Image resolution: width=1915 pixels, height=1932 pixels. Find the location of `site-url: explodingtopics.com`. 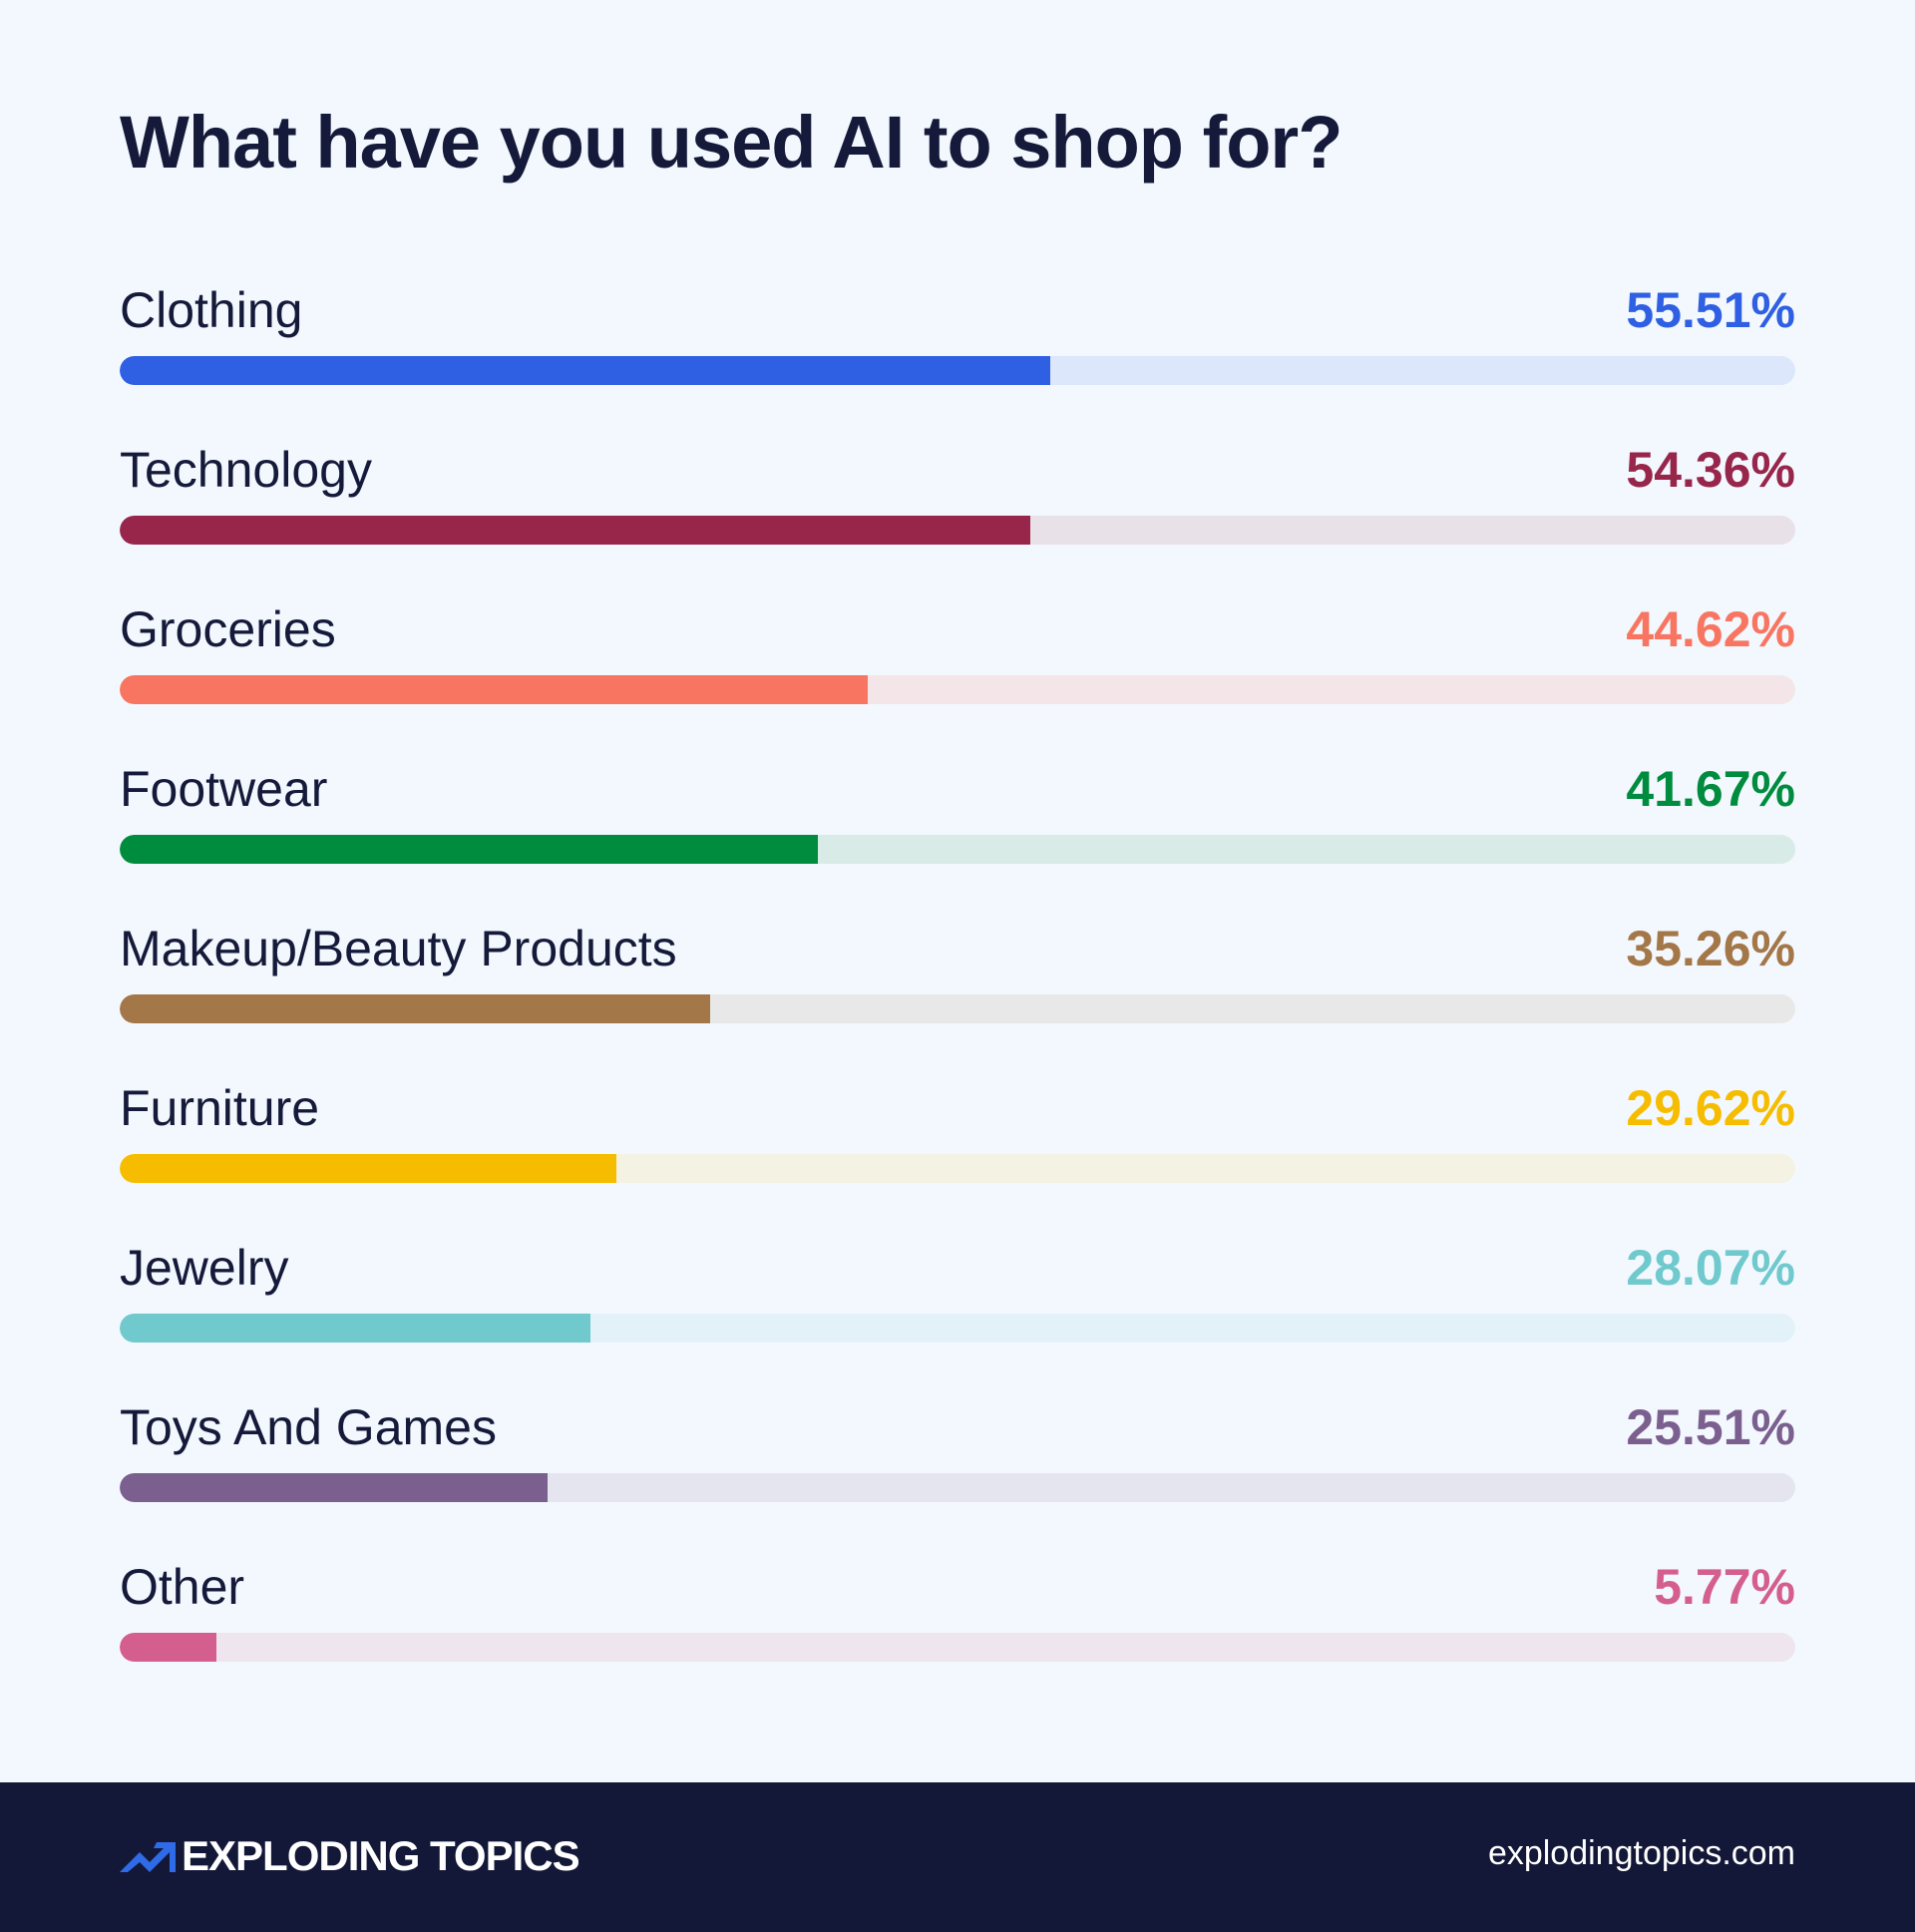

site-url: explodingtopics.com is located at coordinates (1641, 1853).